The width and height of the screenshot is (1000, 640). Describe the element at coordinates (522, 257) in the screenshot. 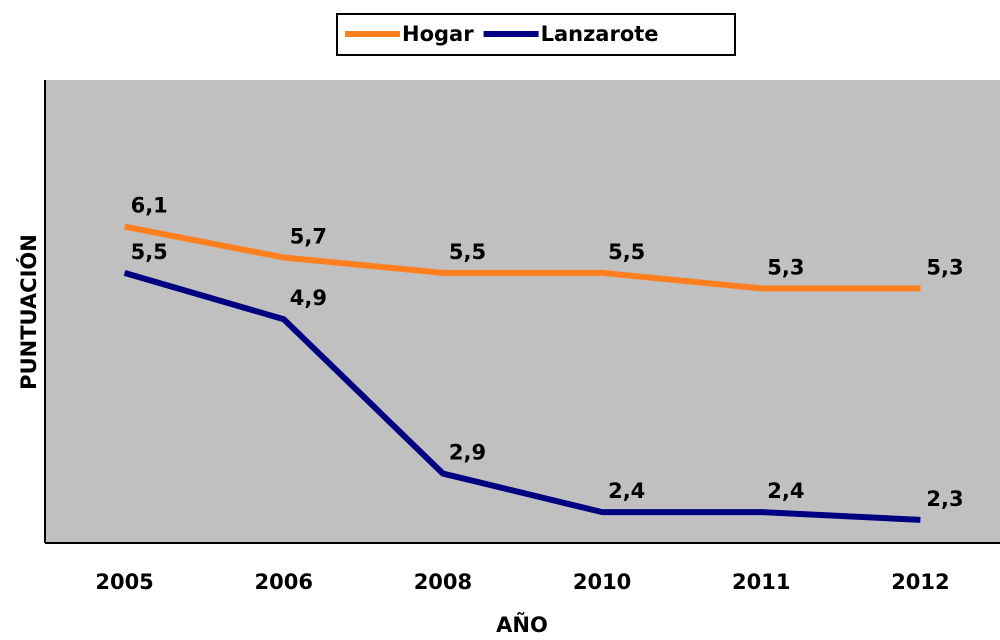

I see `line` at that location.